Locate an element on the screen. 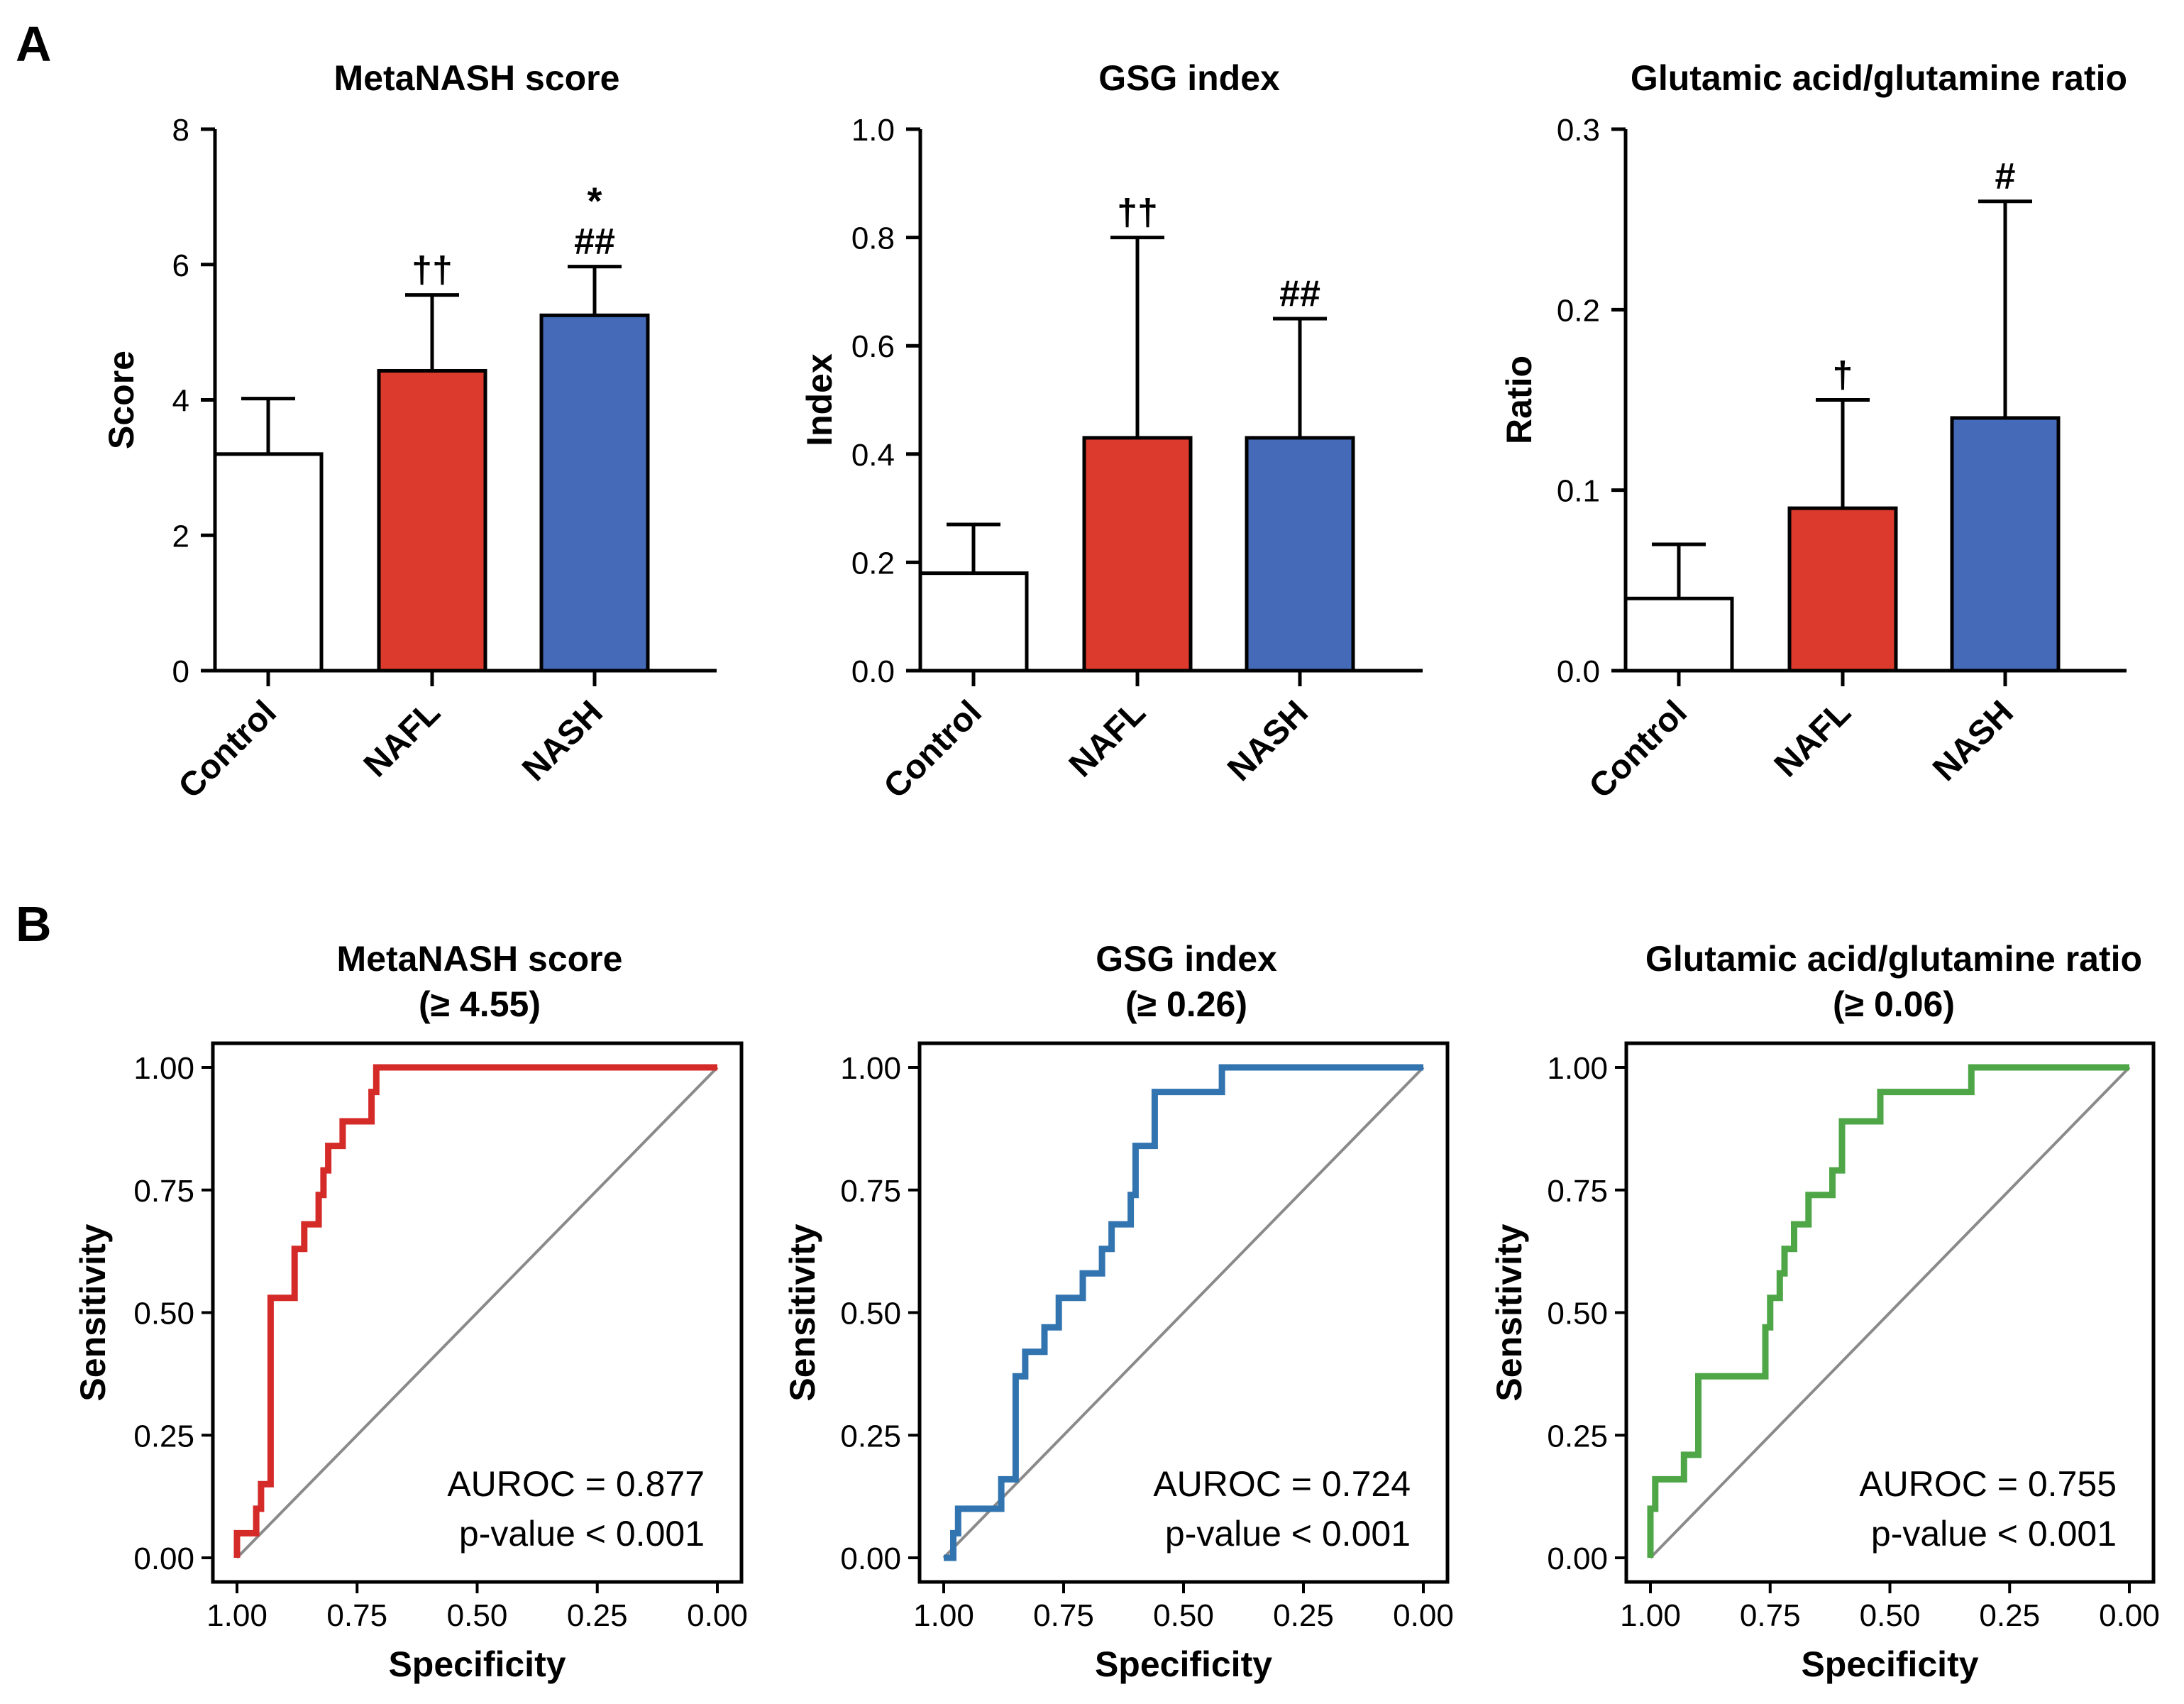 This screenshot has width=2184, height=1704. bar-chart-title: GSG index is located at coordinates (1189, 78).